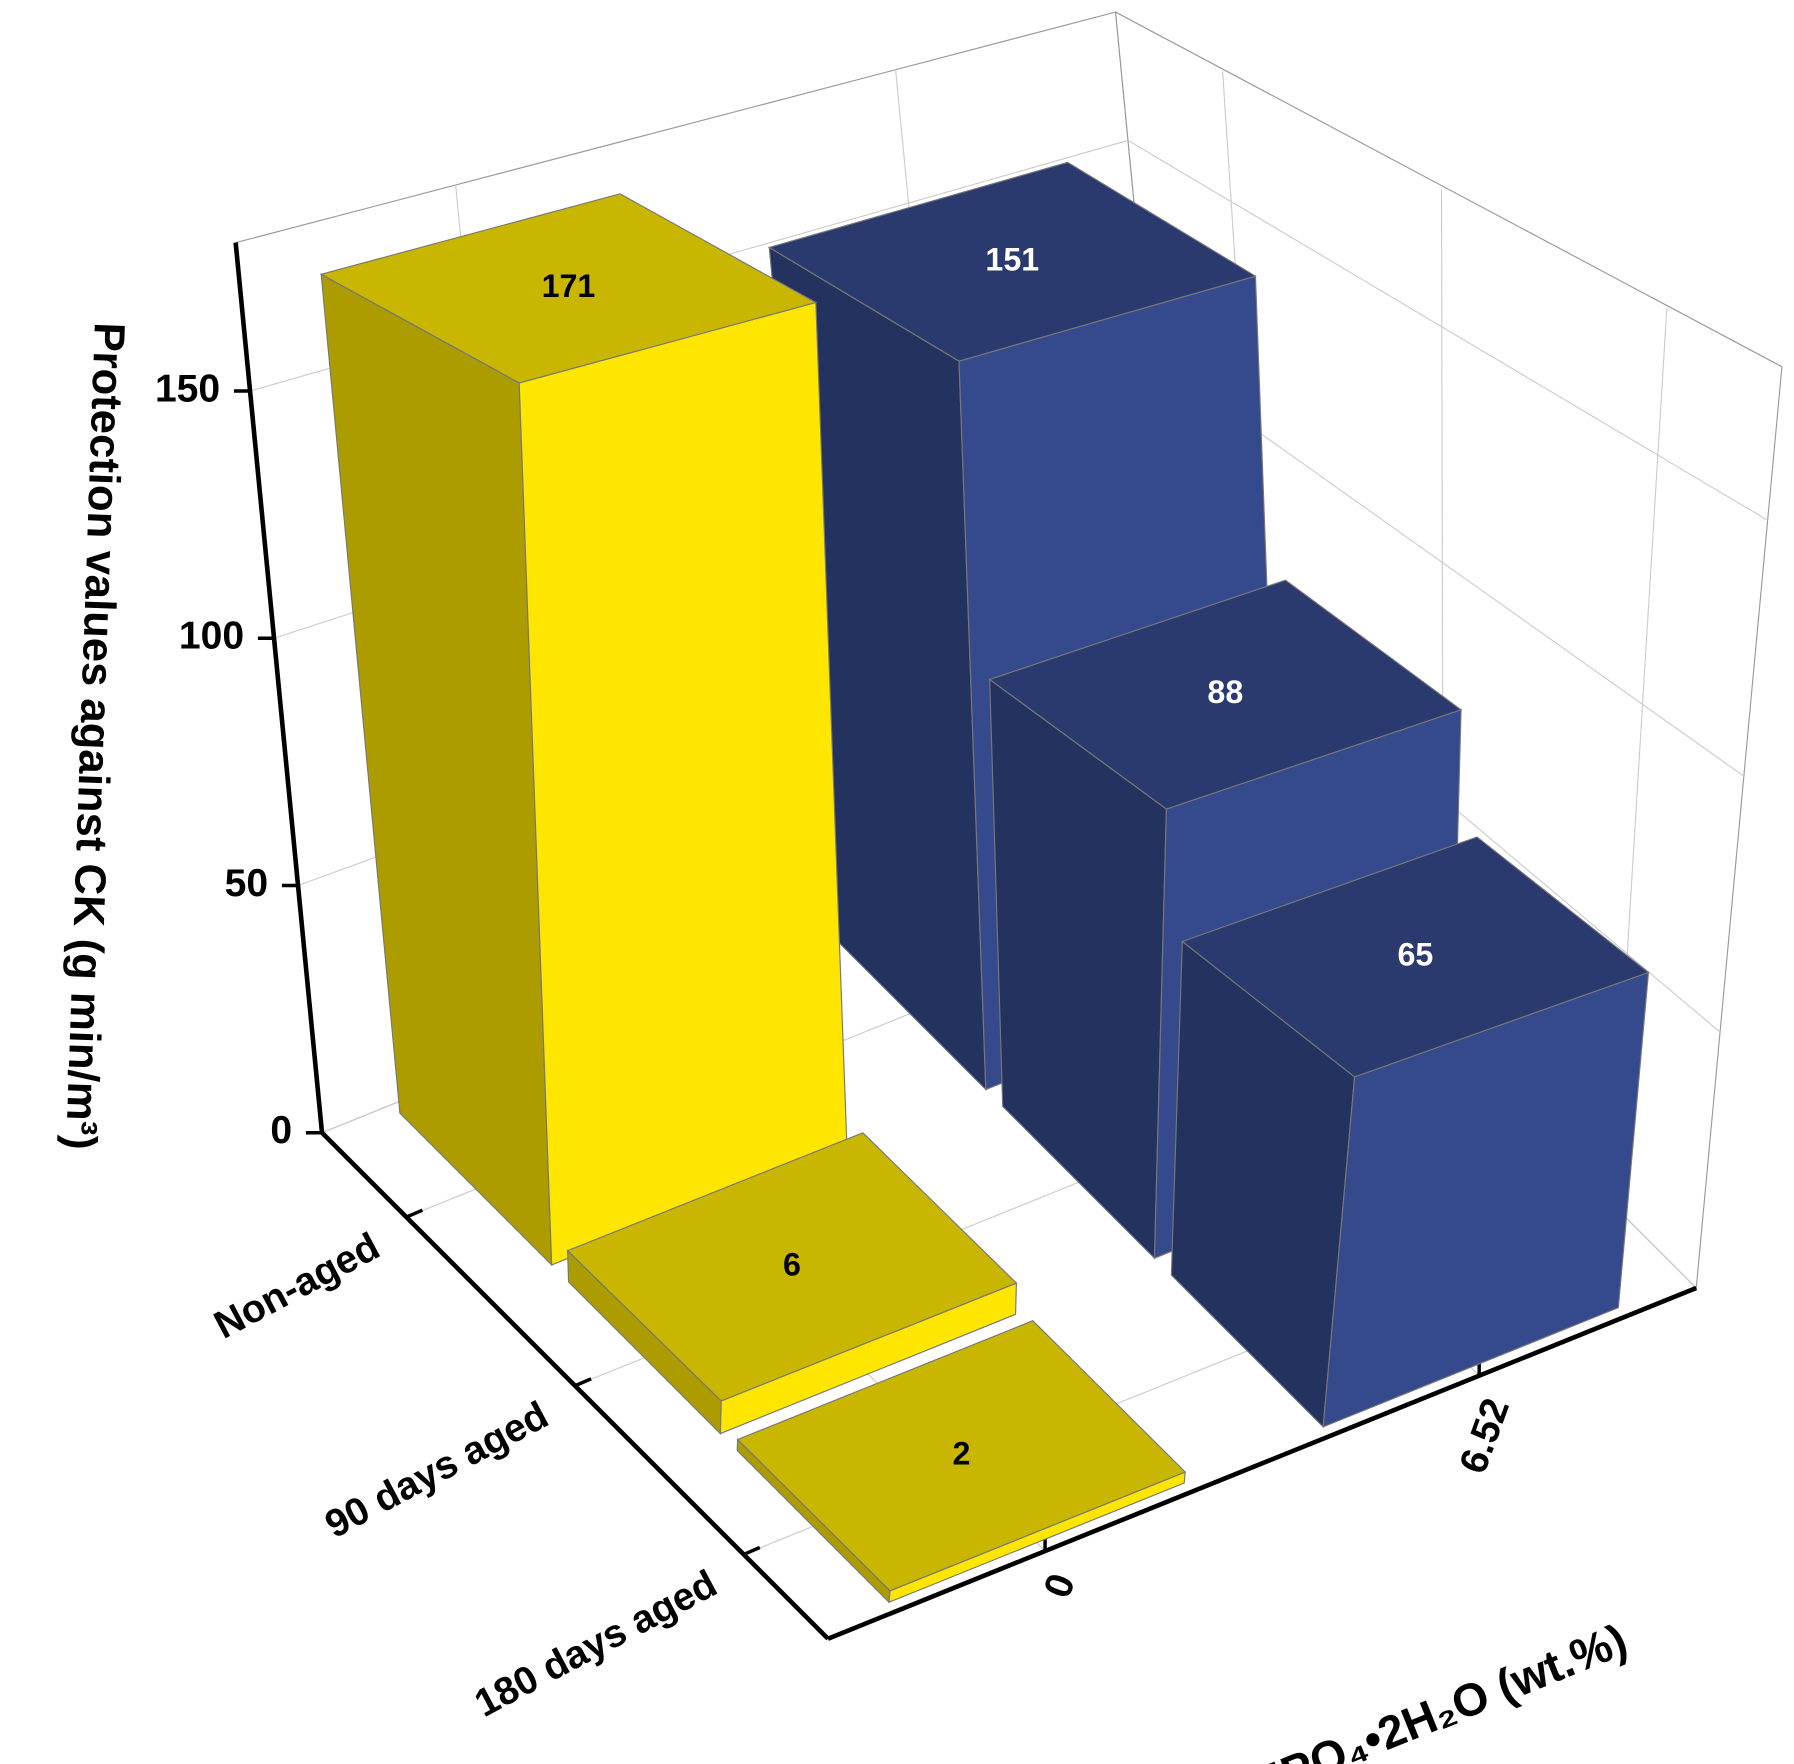 The image size is (1794, 1764). I want to click on y-axis-title: Protection values against CK (g min/m³), so click(95, 736).